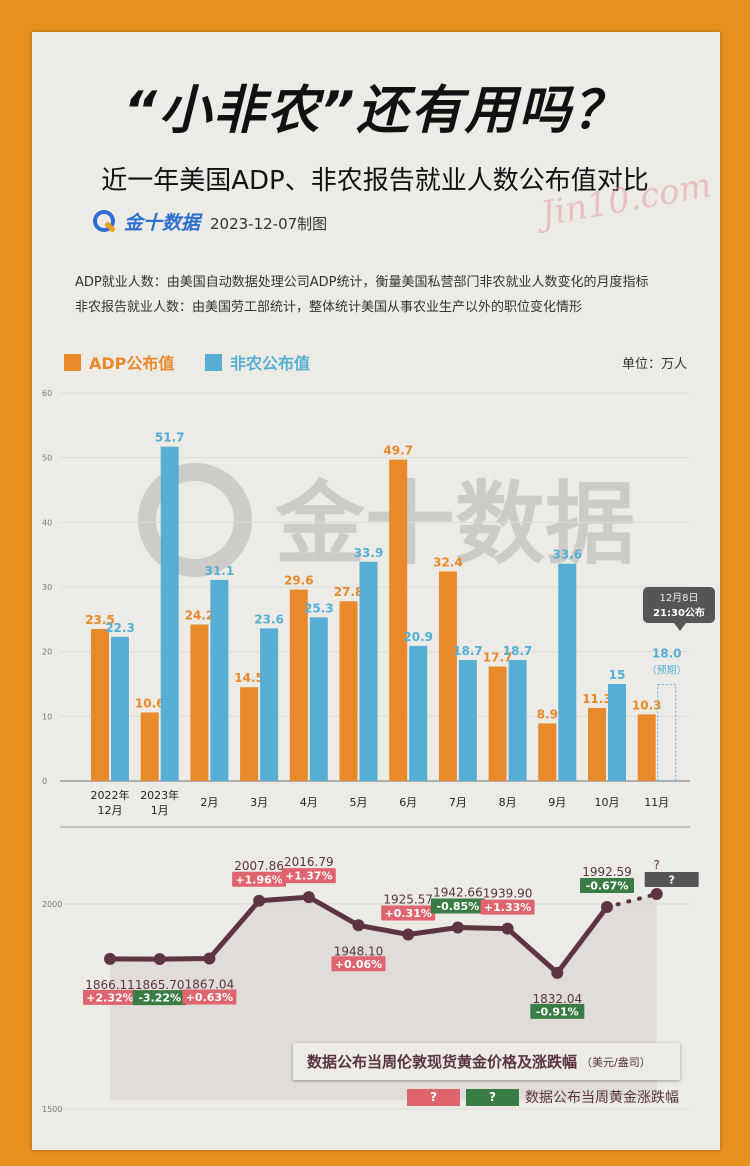  I want to click on gold-change-label: +2.32%, so click(109, 997).